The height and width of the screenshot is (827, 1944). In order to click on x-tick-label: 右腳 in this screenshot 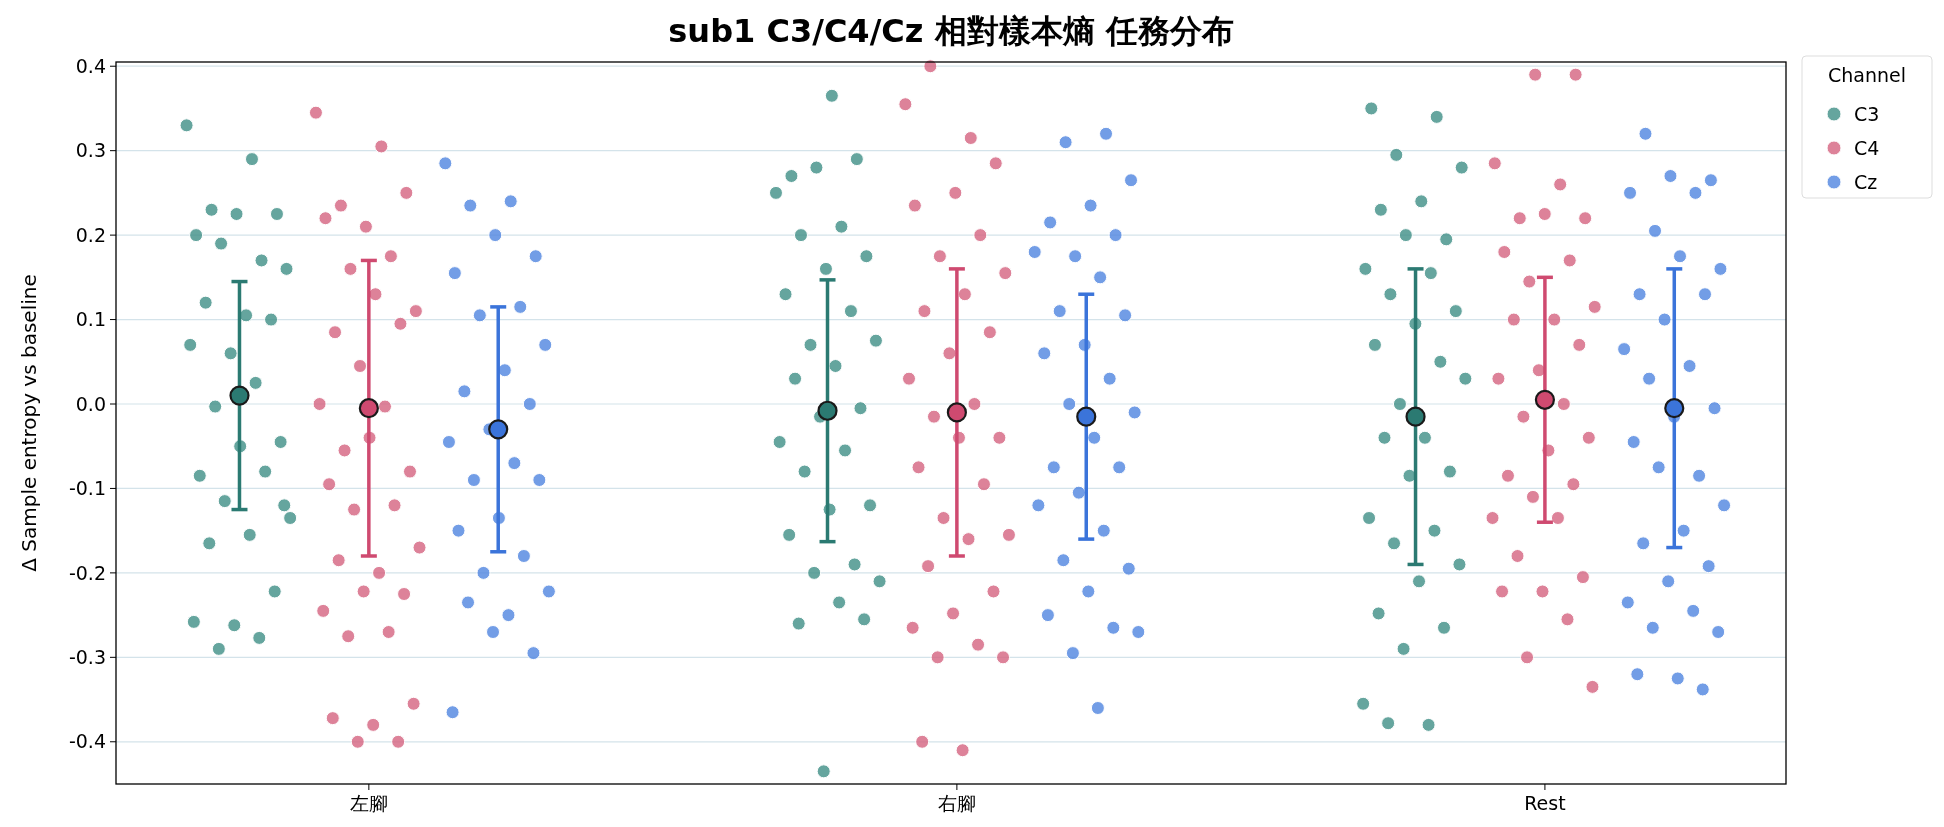, I will do `click(956, 803)`.